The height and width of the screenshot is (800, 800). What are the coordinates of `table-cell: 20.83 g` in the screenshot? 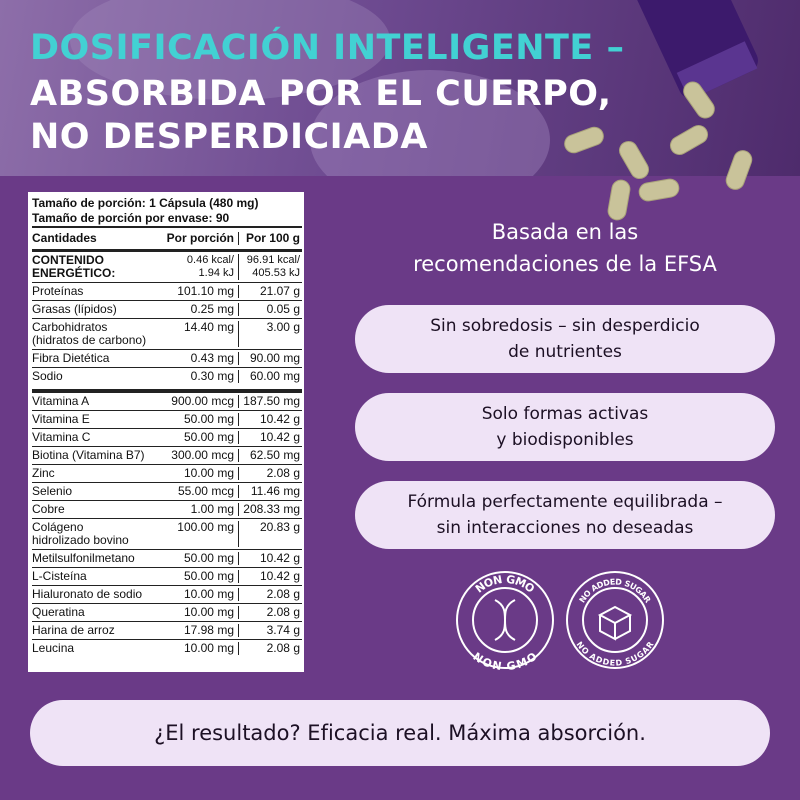 It's located at (279, 527).